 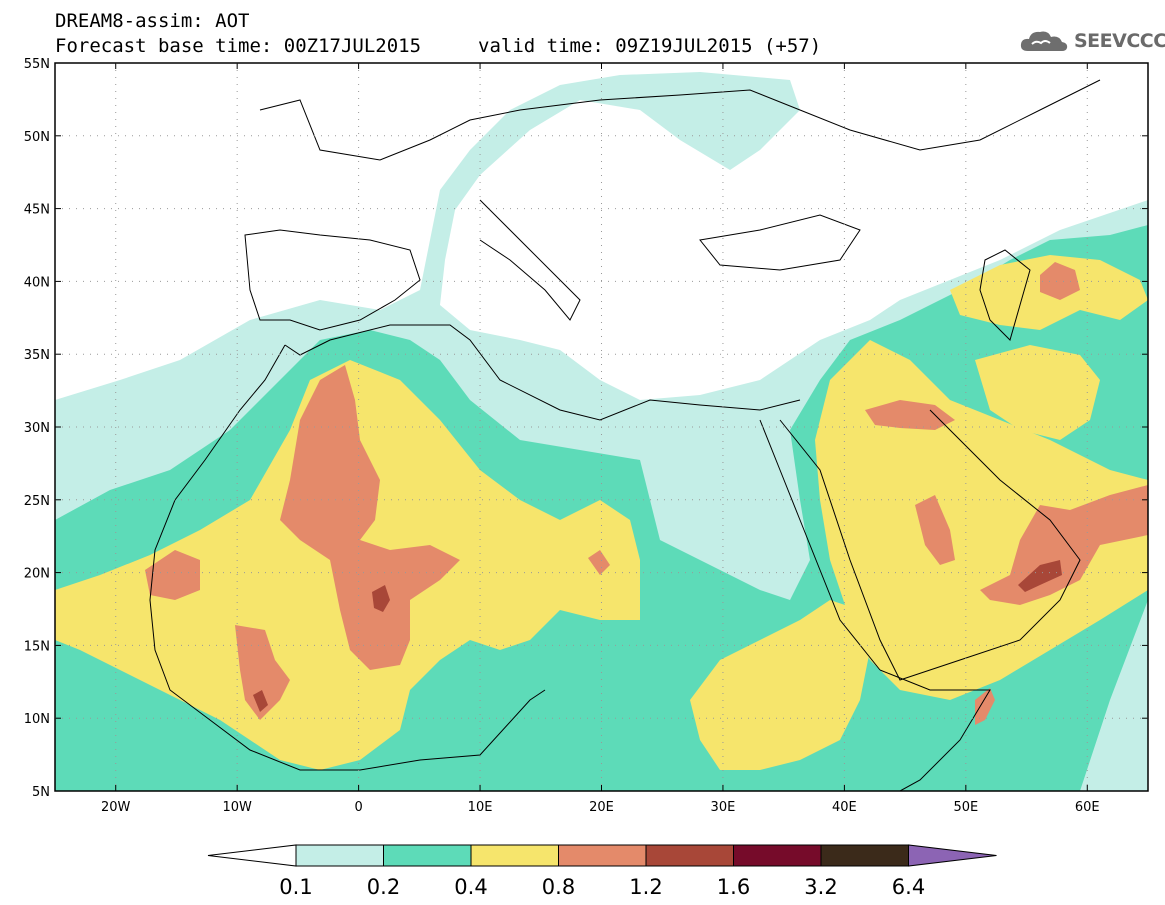 I want to click on colorbar-label: 0.1, so click(x=295, y=887).